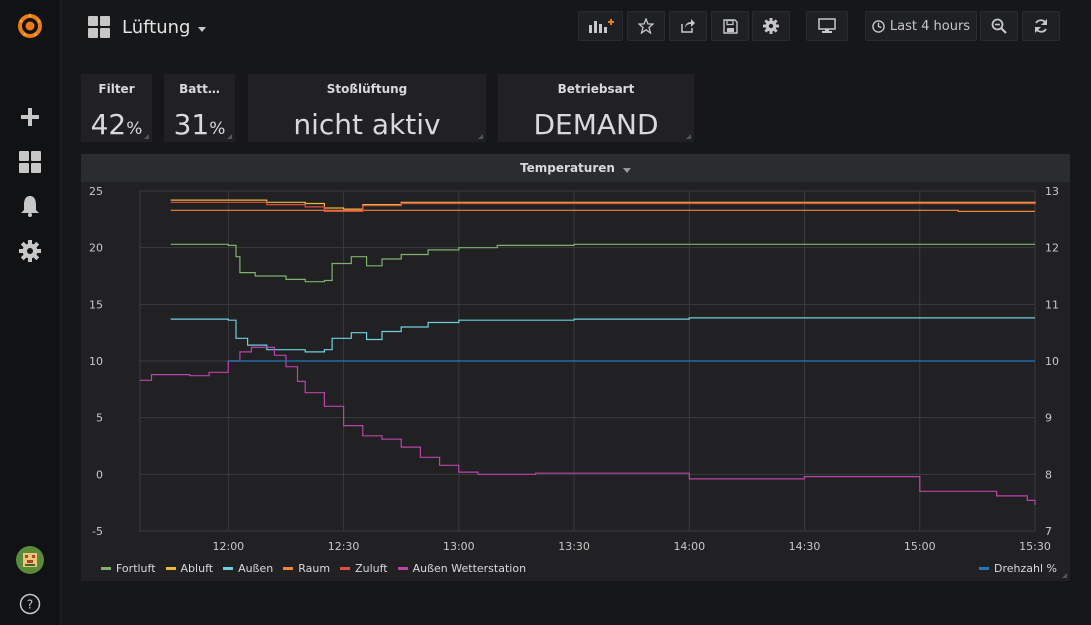  I want to click on stat-value: 42%, so click(116, 124).